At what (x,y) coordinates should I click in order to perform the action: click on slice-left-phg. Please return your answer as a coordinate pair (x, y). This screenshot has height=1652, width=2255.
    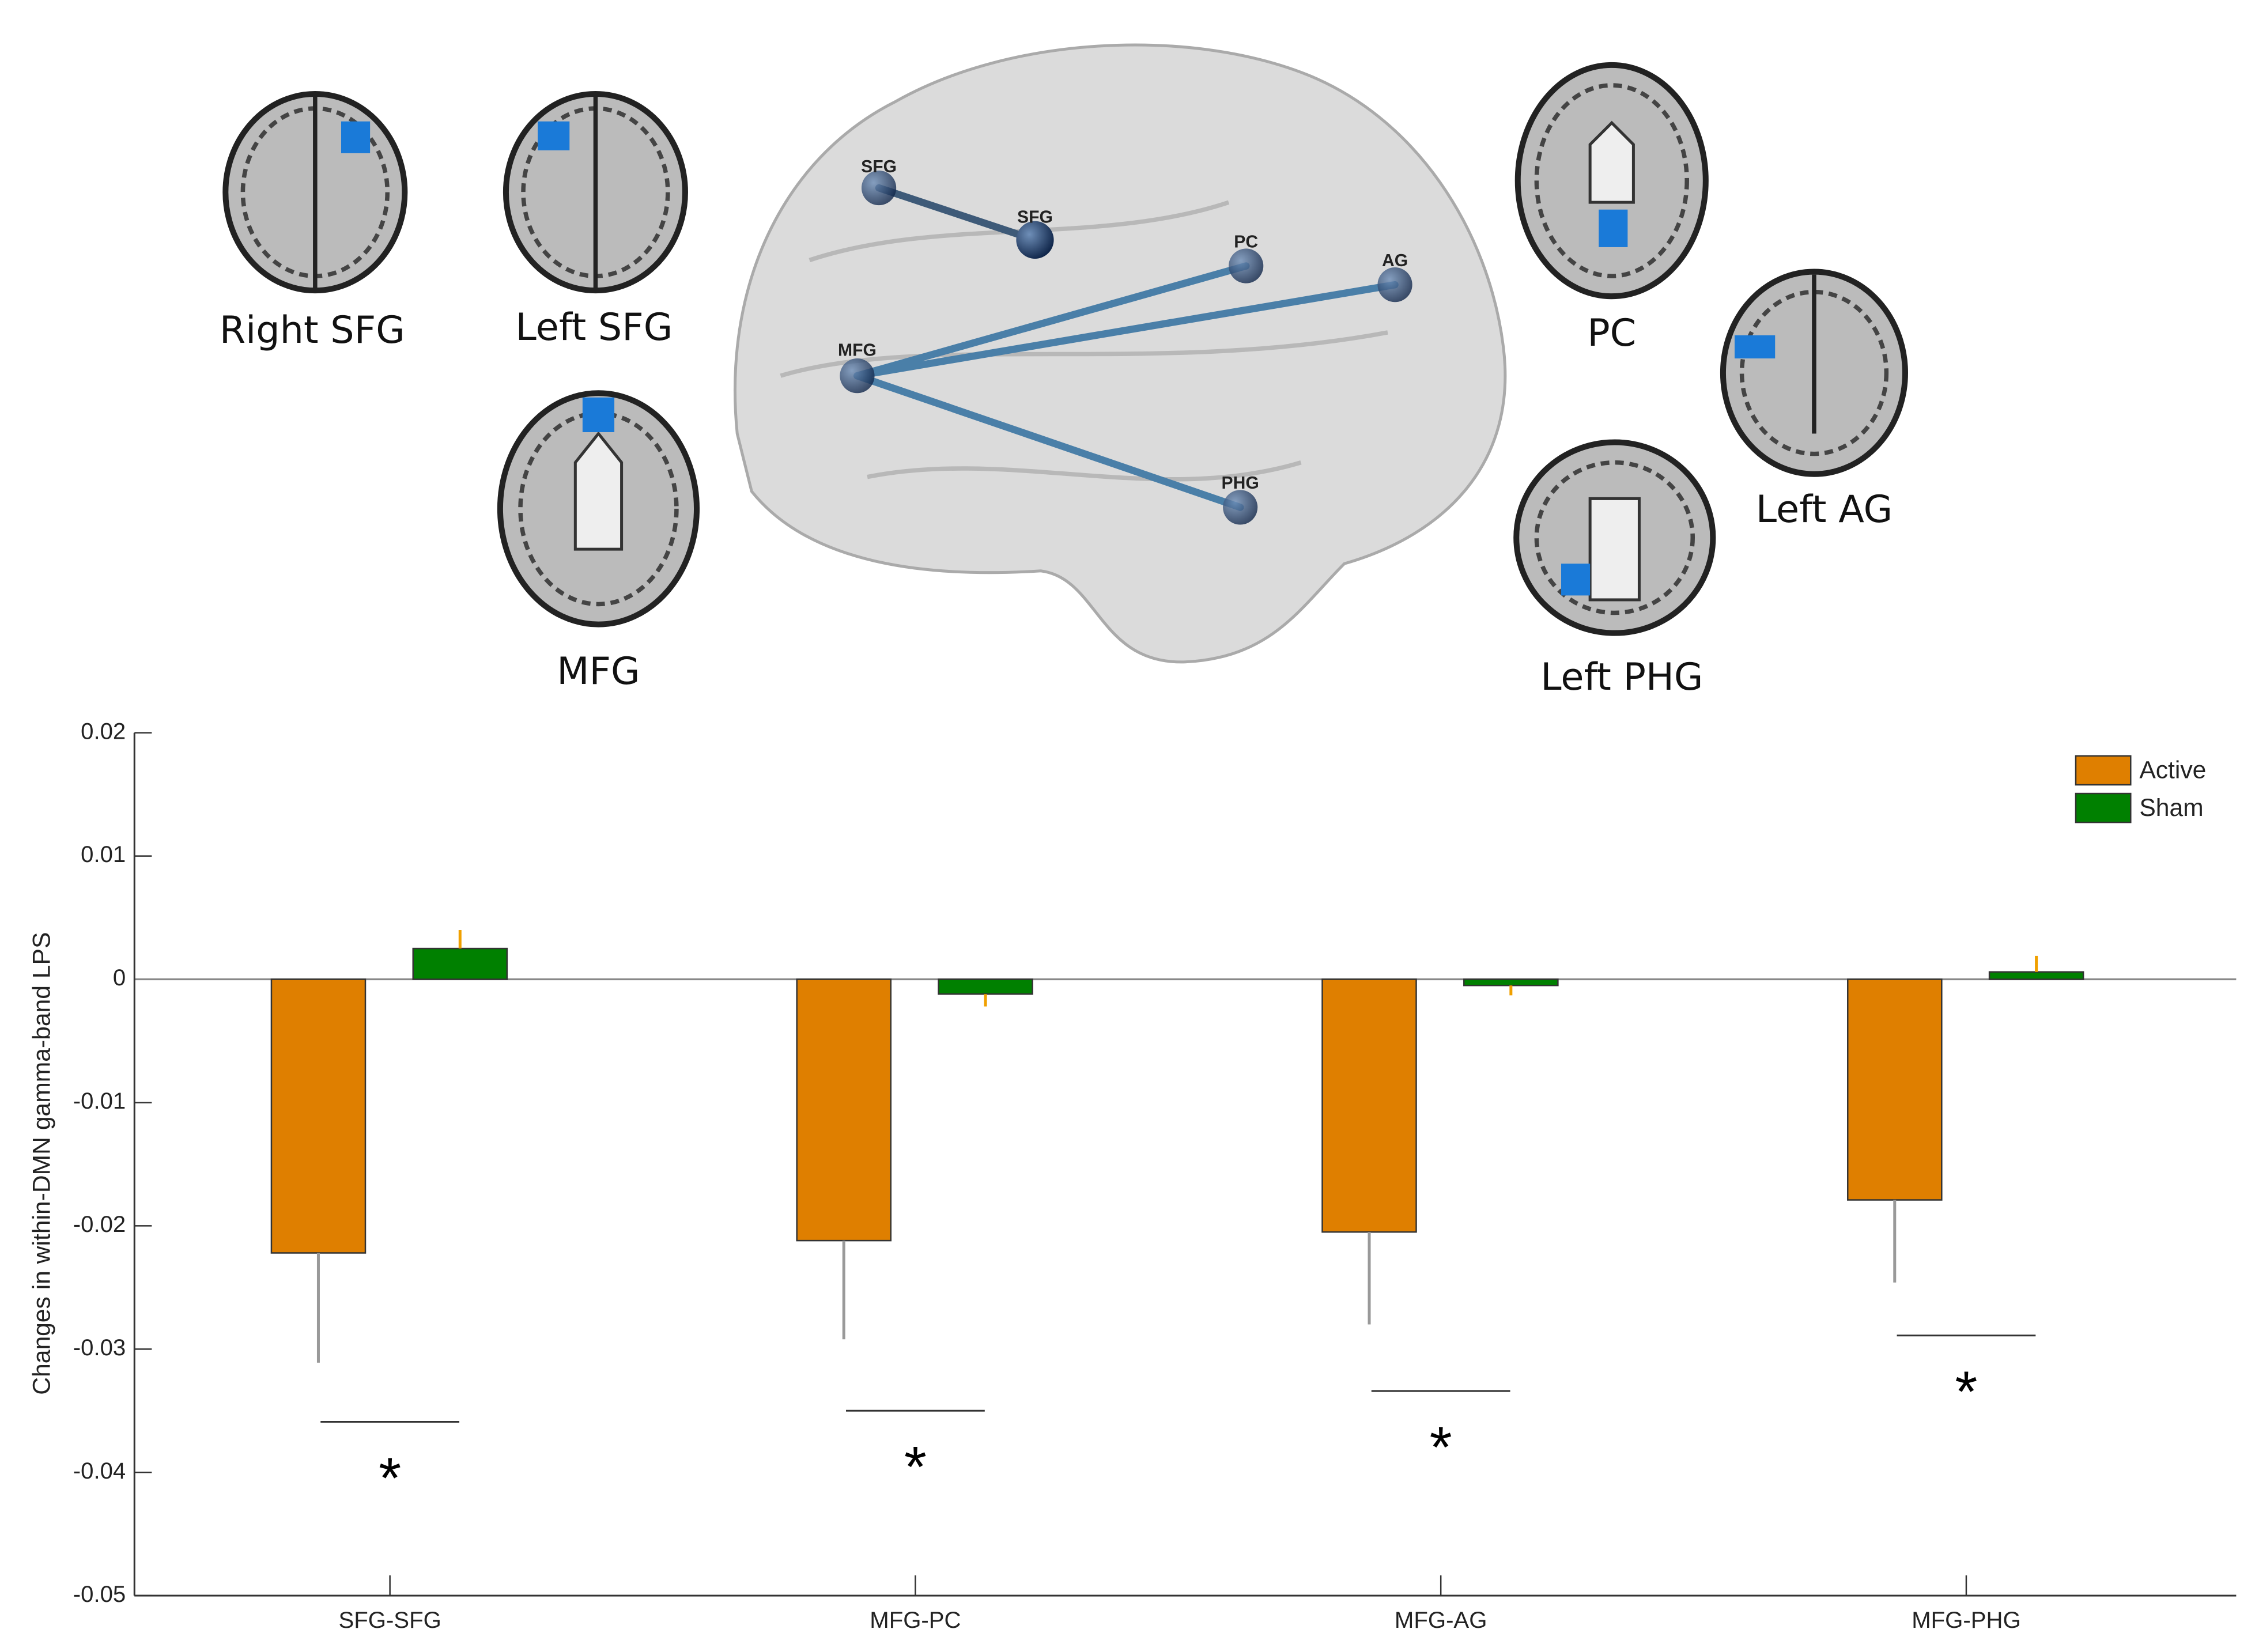
    Looking at the image, I should click on (1614, 538).